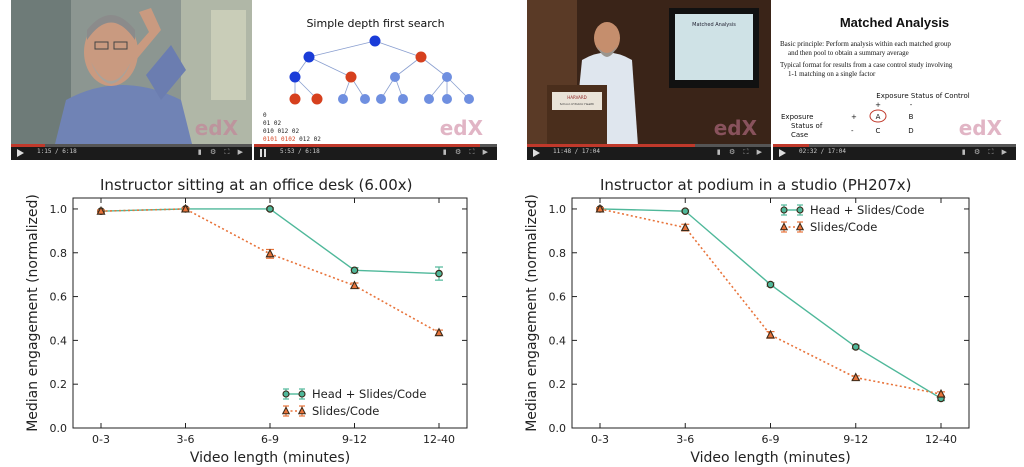 This screenshot has width=1024, height=467. I want to click on video-thumbnail-dfs-slide: Simple depth first search 0 01 02 010 01, so click(375, 80).